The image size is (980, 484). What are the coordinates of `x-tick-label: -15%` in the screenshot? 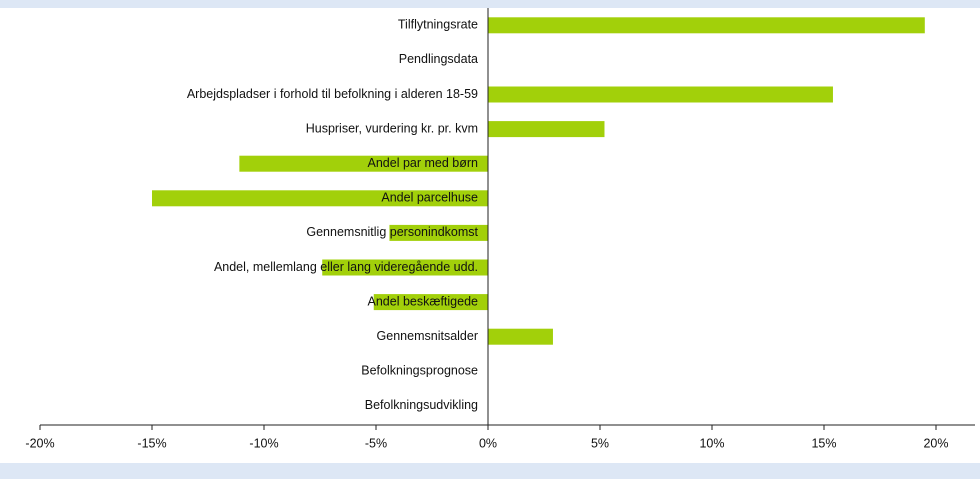 It's located at (151, 443).